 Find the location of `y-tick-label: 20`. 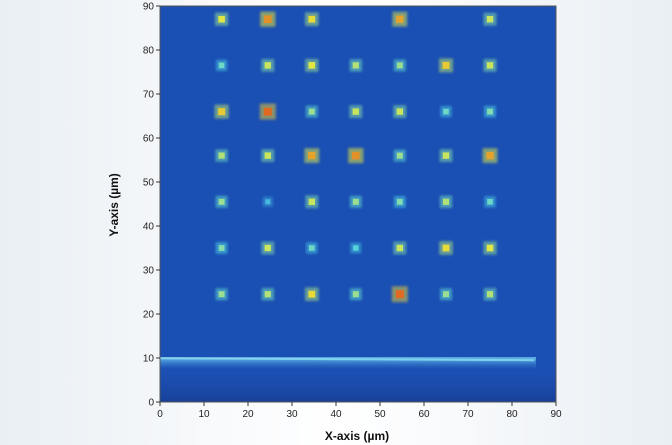

y-tick-label: 20 is located at coordinates (149, 315).